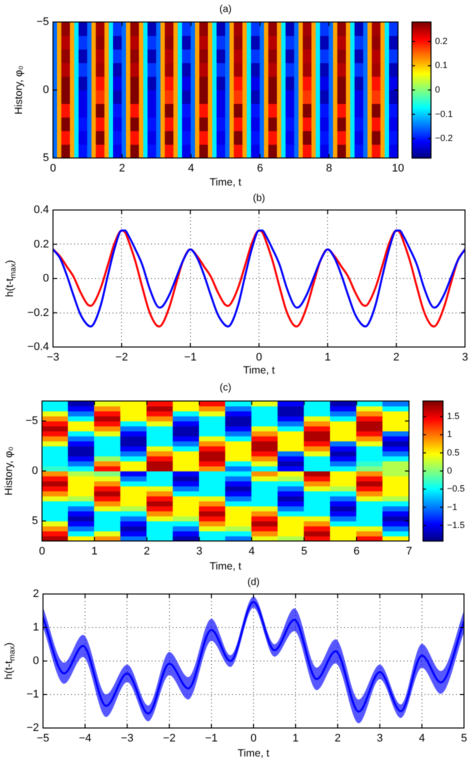 This screenshot has width=473, height=761. I want to click on y-tick-label: −2, so click(32, 728).